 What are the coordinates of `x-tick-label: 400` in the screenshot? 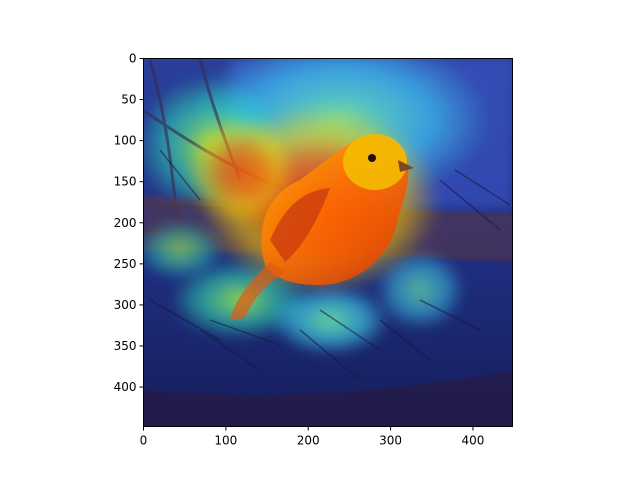 It's located at (473, 441).